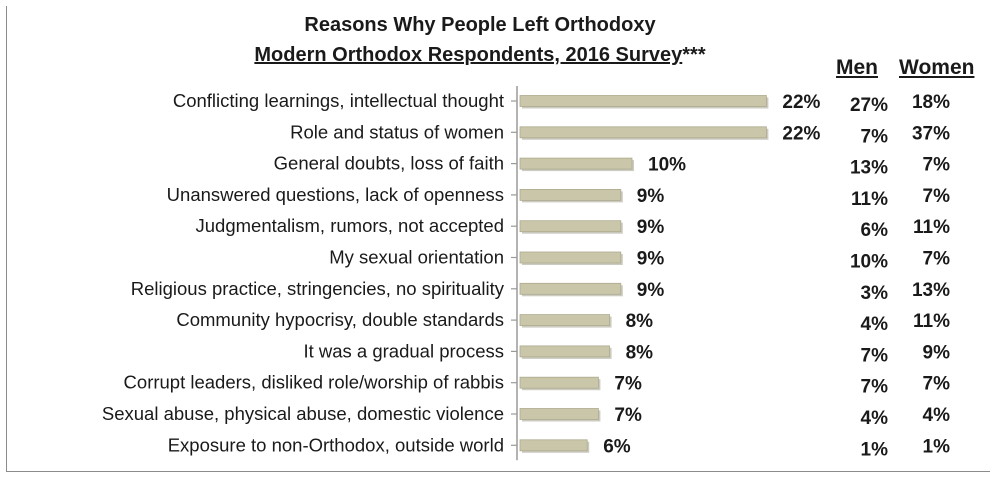 This screenshot has height=479, width=994. What do you see at coordinates (340, 319) in the screenshot?
I see `category-label: Community hypocrisy, double standards` at bounding box center [340, 319].